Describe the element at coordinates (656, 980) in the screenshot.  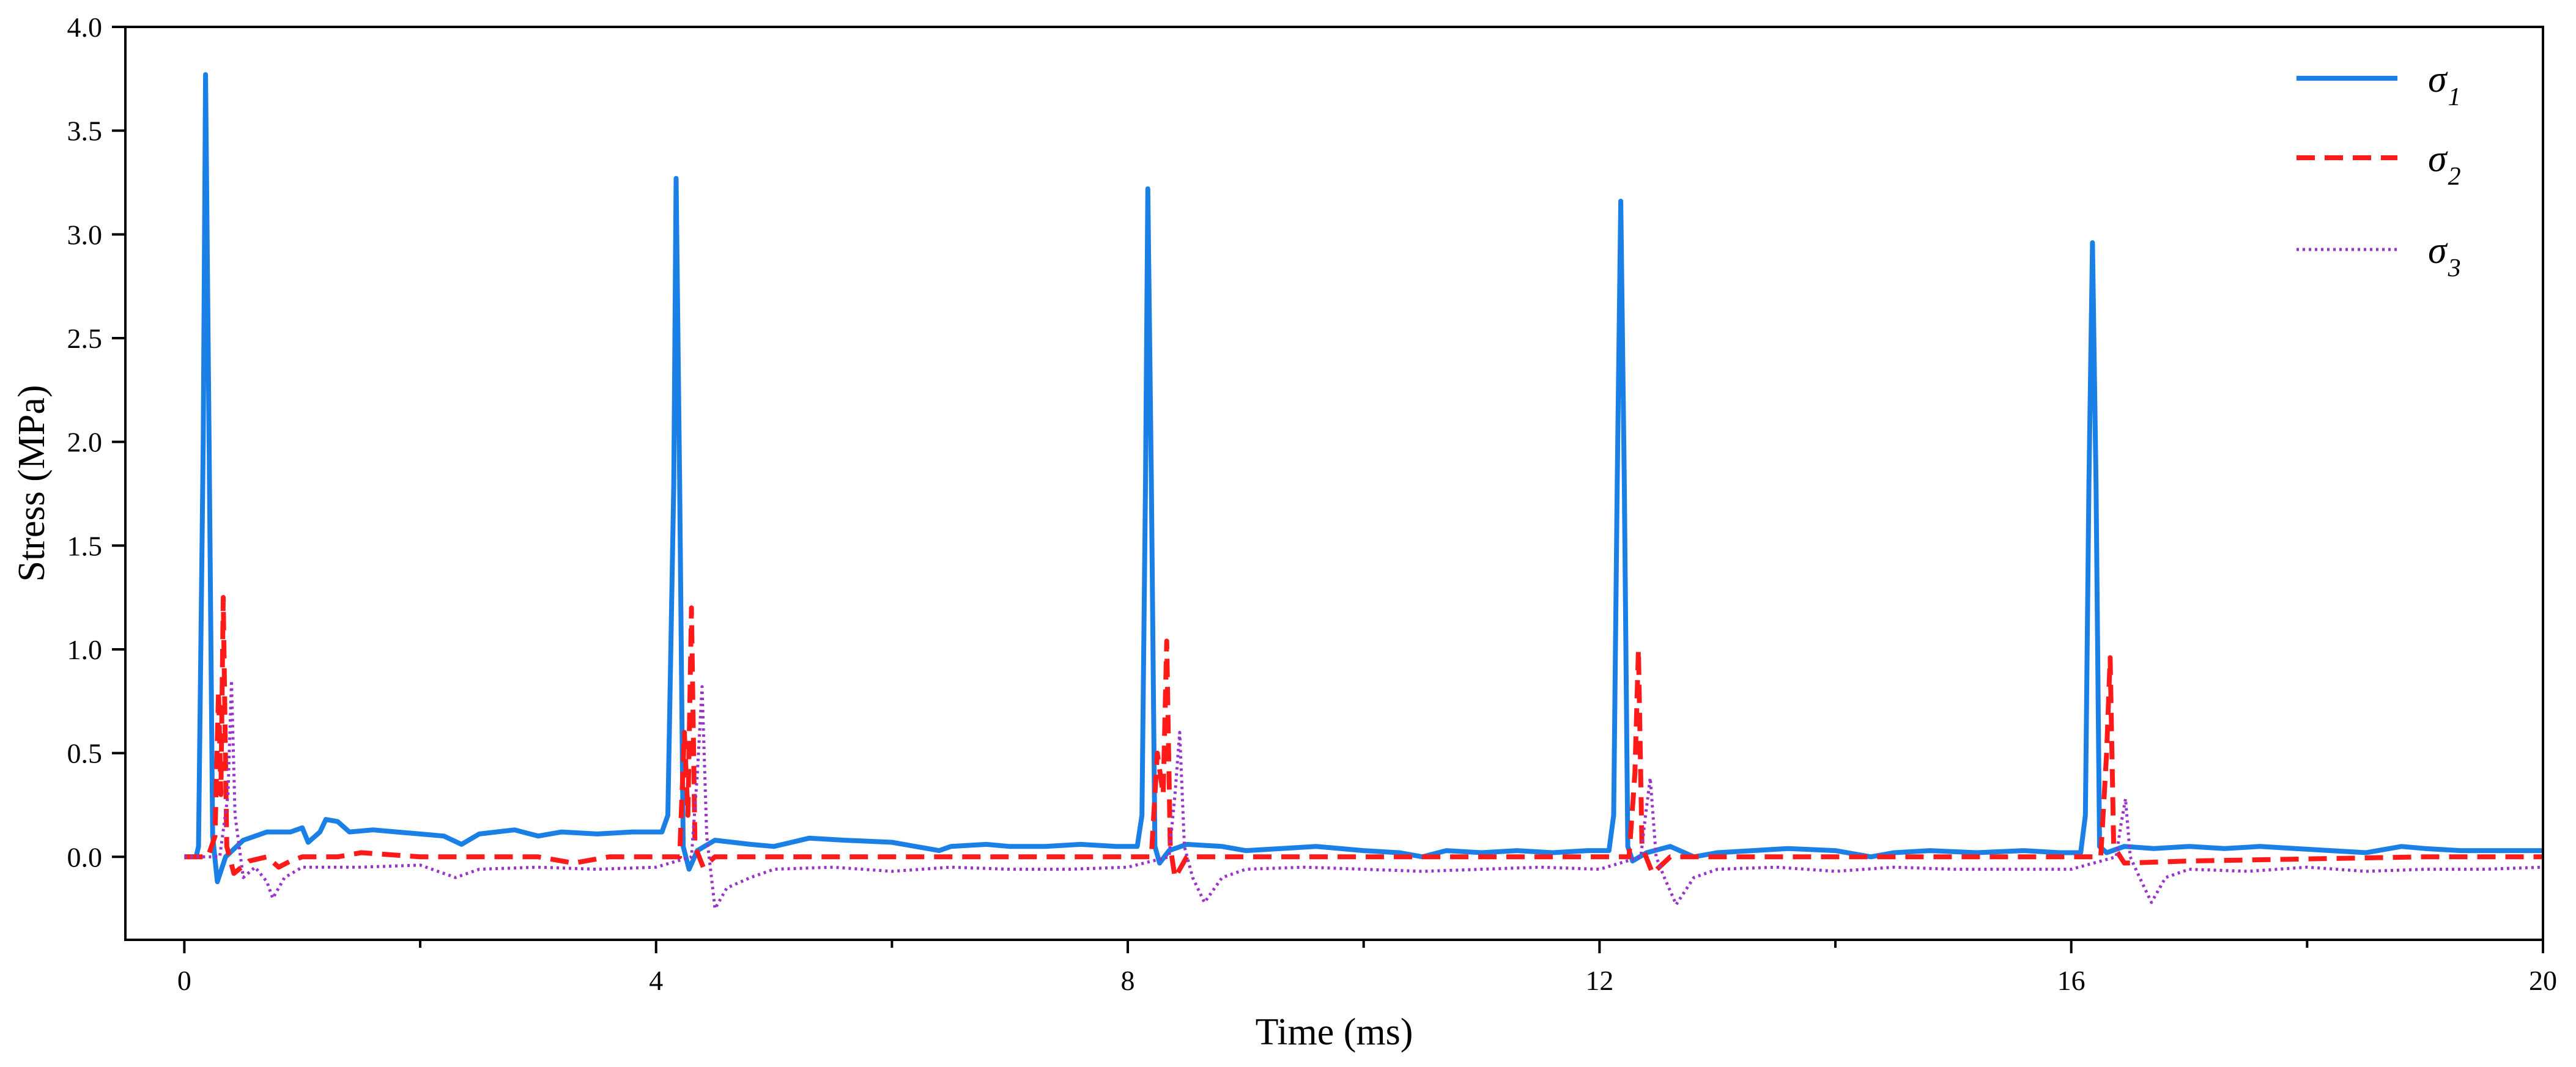
I see `x-tick-label: 4` at that location.